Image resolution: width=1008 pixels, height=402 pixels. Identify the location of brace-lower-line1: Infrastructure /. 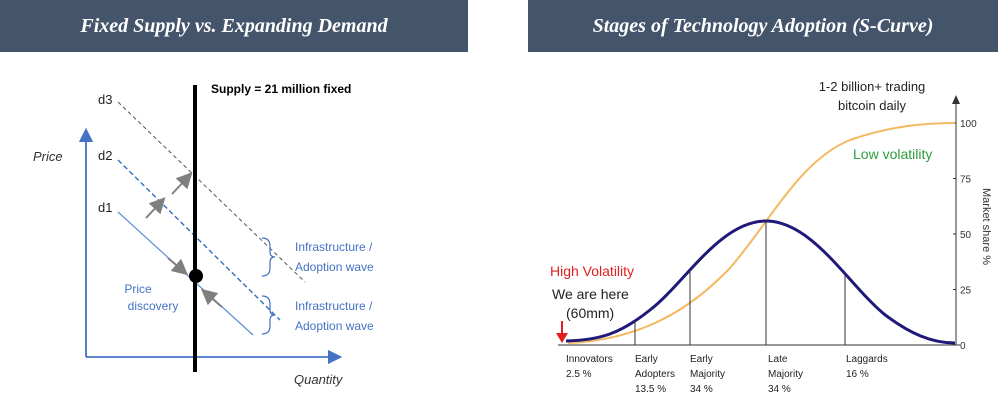
(334, 306).